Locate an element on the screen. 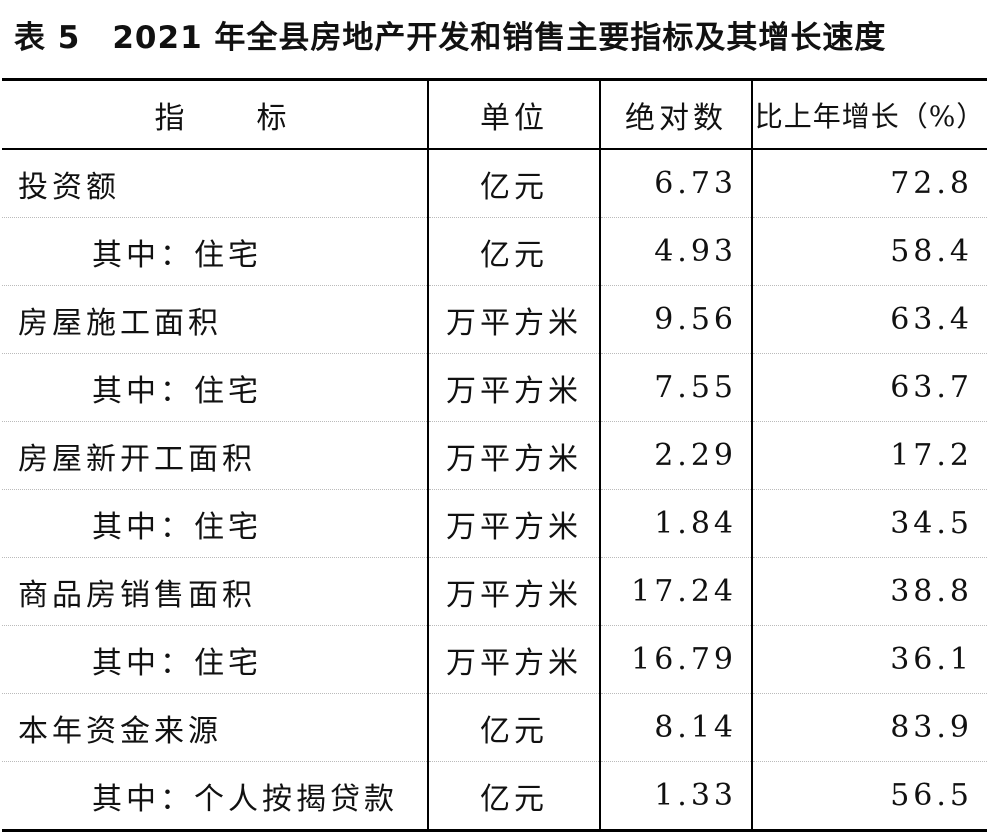 The width and height of the screenshot is (989, 832). table-row: 其中：住宅 万平方米 7.55 63.7 is located at coordinates (494, 387).